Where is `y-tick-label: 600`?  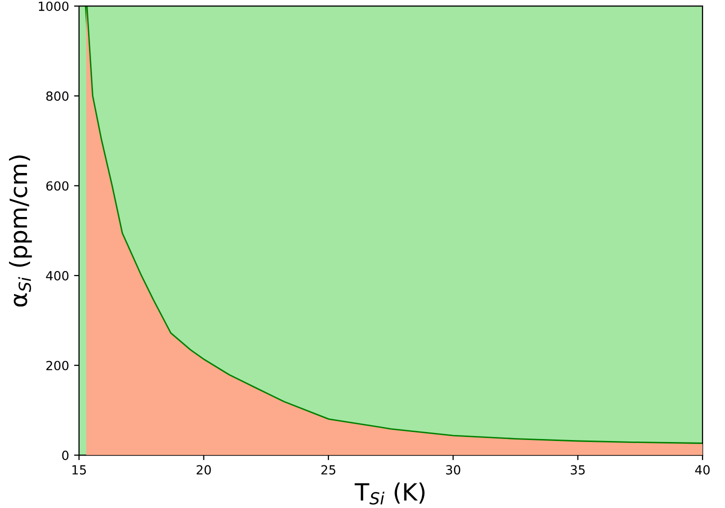 y-tick-label: 600 is located at coordinates (57, 186).